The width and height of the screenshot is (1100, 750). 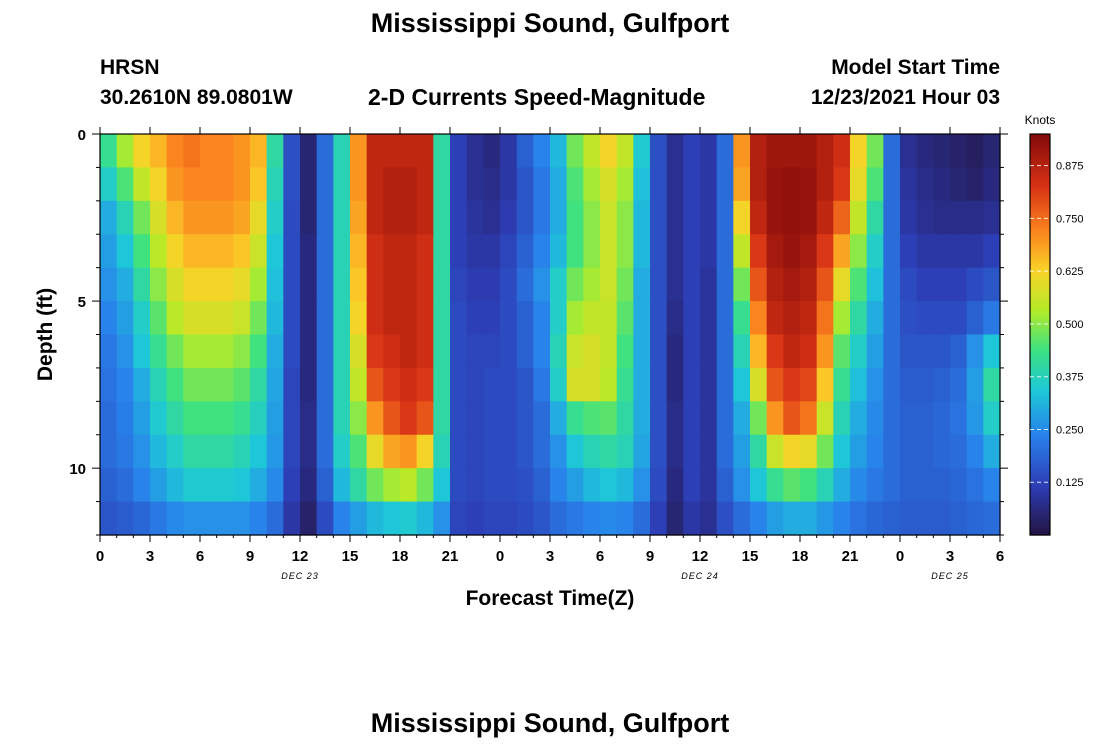 What do you see at coordinates (537, 97) in the screenshot?
I see `plot-subtitle: 2-D Currents Speed-Magnitude` at bounding box center [537, 97].